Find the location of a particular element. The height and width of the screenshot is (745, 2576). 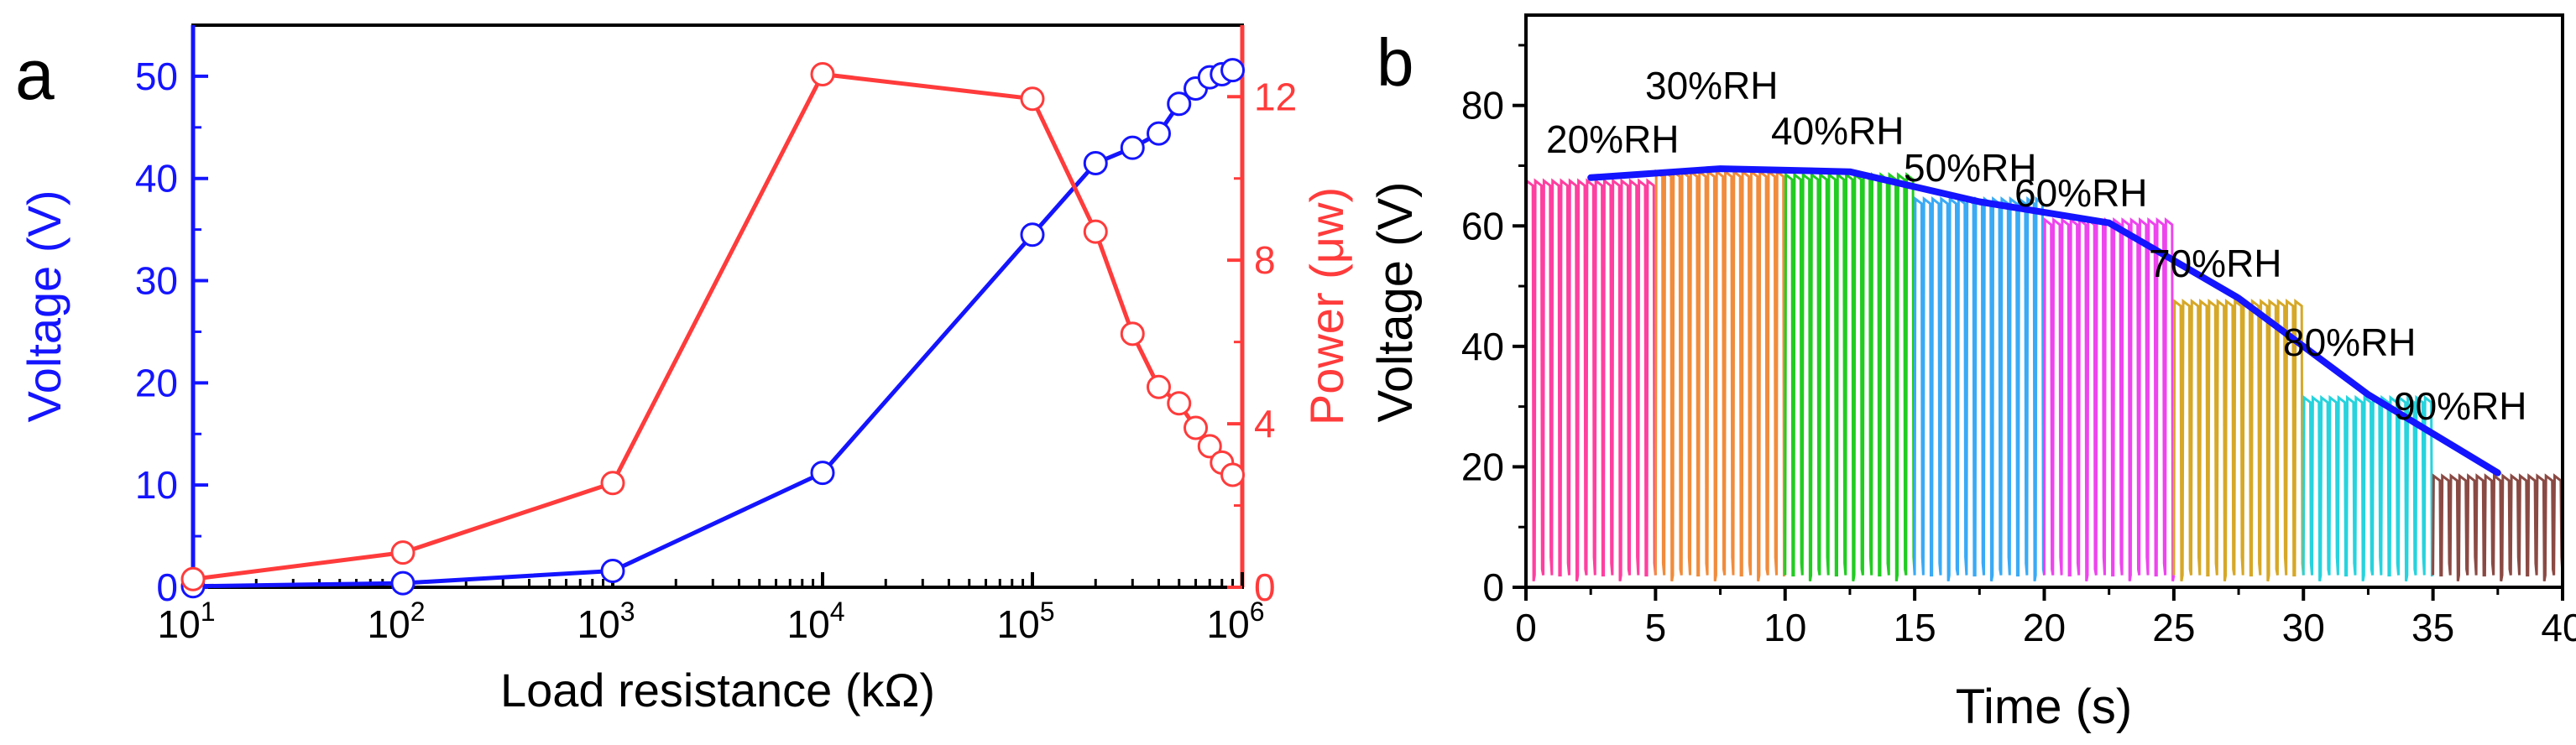

panel-a-left-tick-label: 30 is located at coordinates (156, 281).